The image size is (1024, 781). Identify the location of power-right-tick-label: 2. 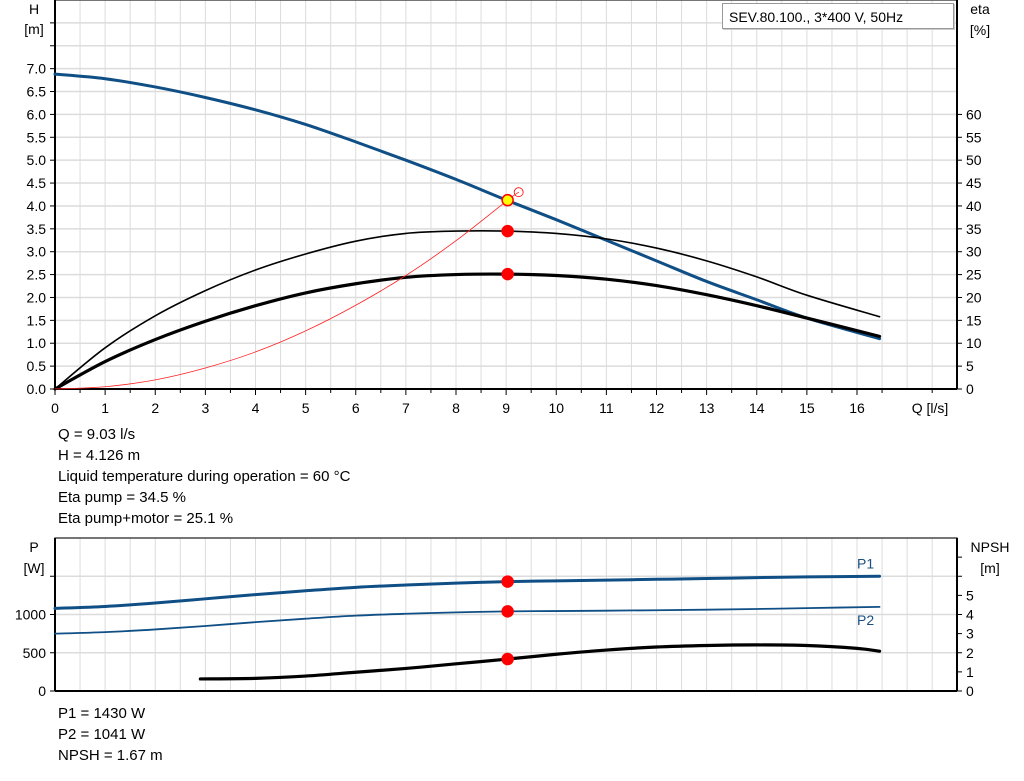
(970, 653).